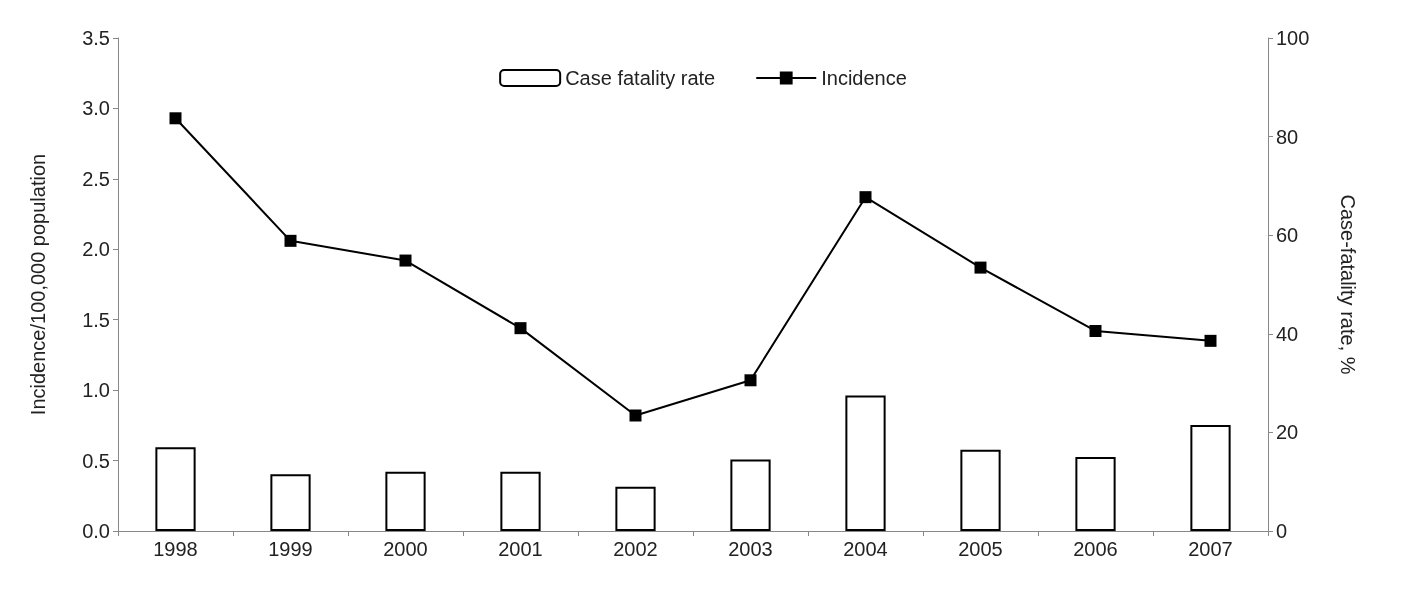 This screenshot has width=1406, height=599. What do you see at coordinates (864, 78) in the screenshot?
I see `legend-label: Incidence` at bounding box center [864, 78].